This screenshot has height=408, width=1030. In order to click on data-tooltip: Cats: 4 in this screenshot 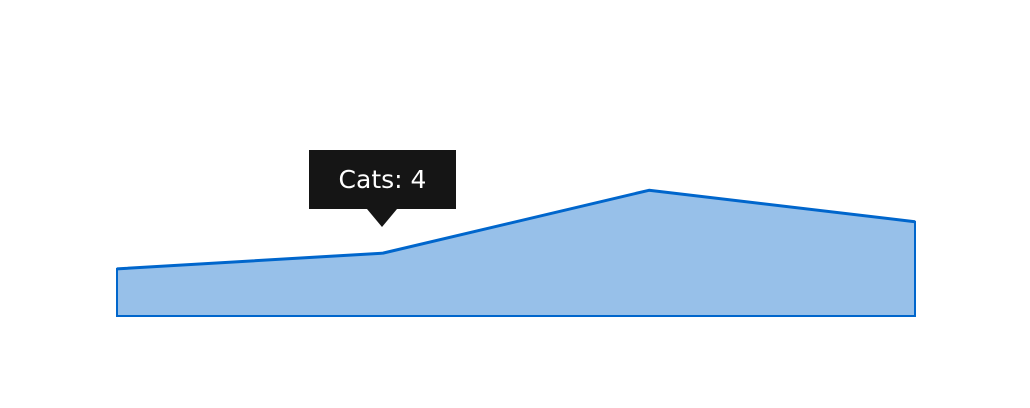, I will do `click(382, 179)`.